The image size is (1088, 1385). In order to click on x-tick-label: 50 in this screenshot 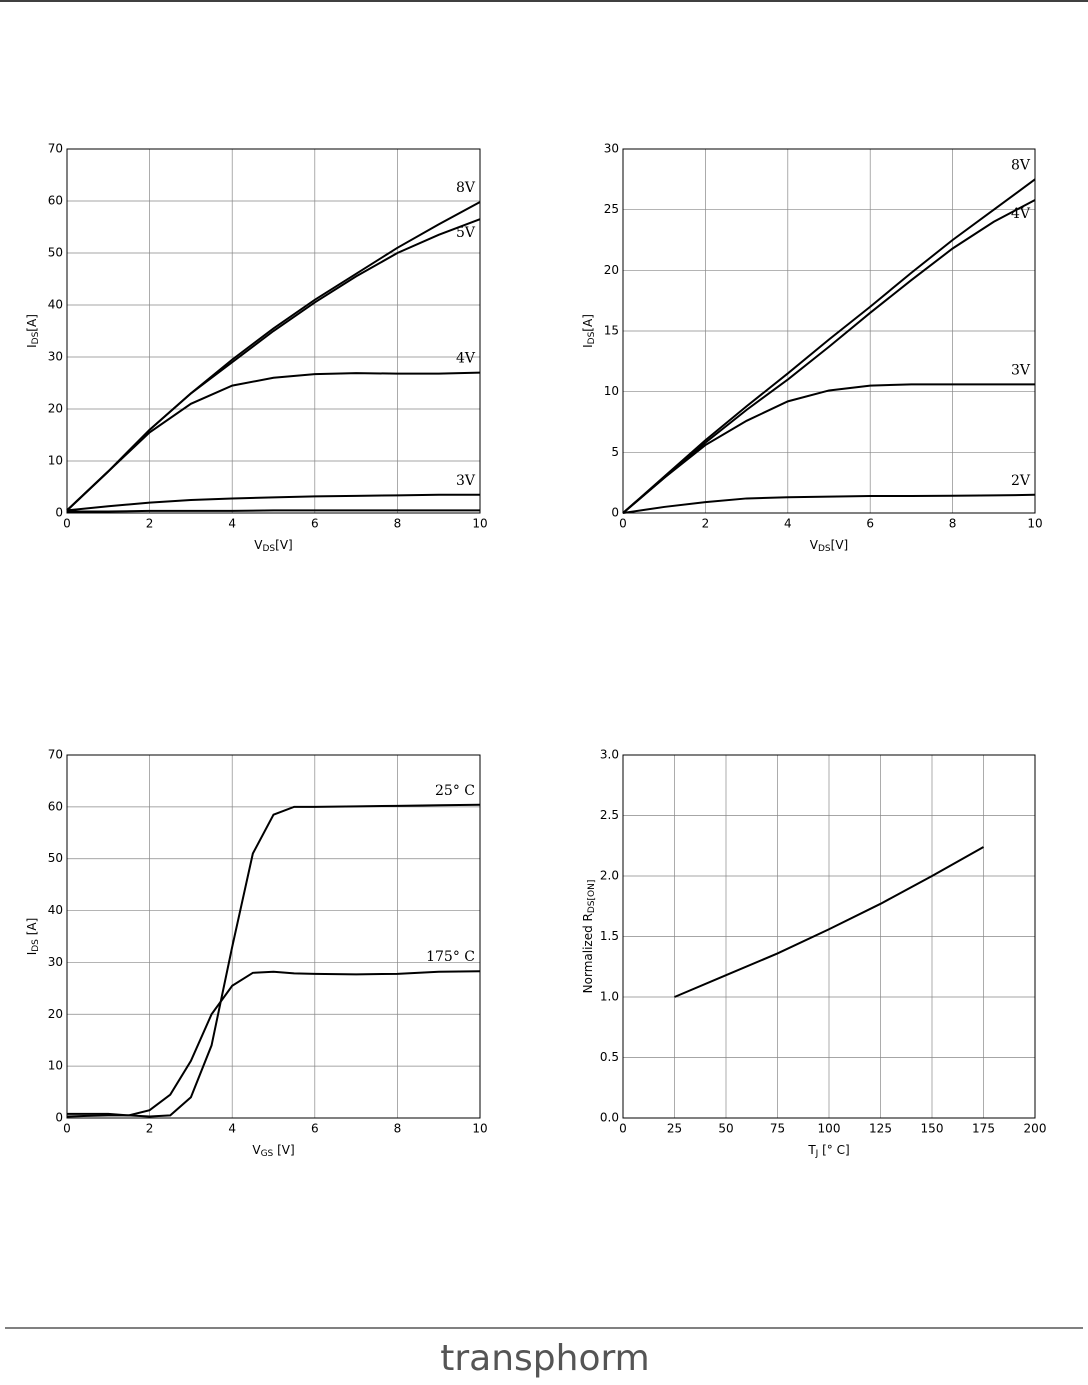, I will do `click(725, 1129)`.